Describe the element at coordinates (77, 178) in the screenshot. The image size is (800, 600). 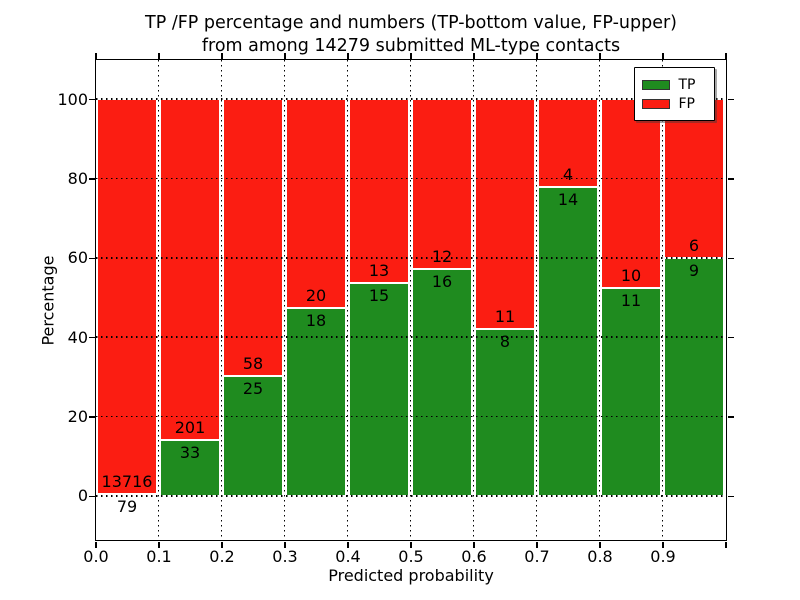
I see `ytick-label-80: 80` at that location.